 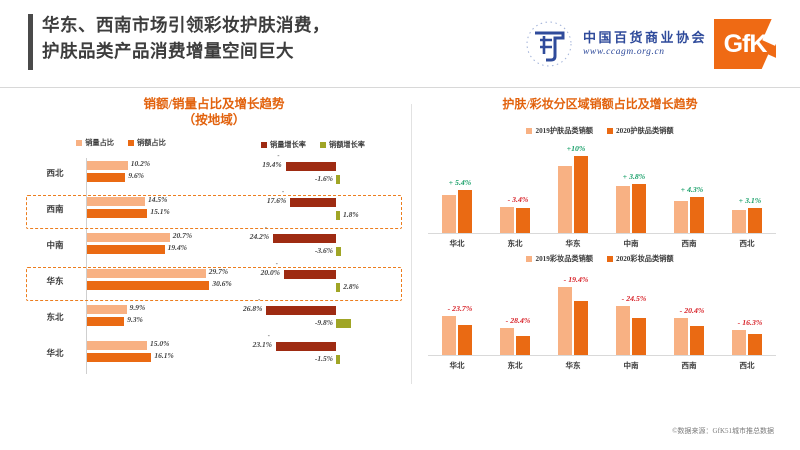 I want to click on bar-value-label: 19.4%, so click(x=272, y=164).